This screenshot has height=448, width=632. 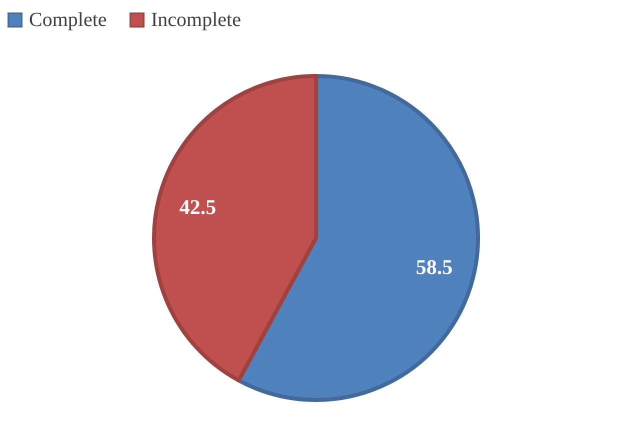 What do you see at coordinates (434, 267) in the screenshot?
I see `data-label: 58.5` at bounding box center [434, 267].